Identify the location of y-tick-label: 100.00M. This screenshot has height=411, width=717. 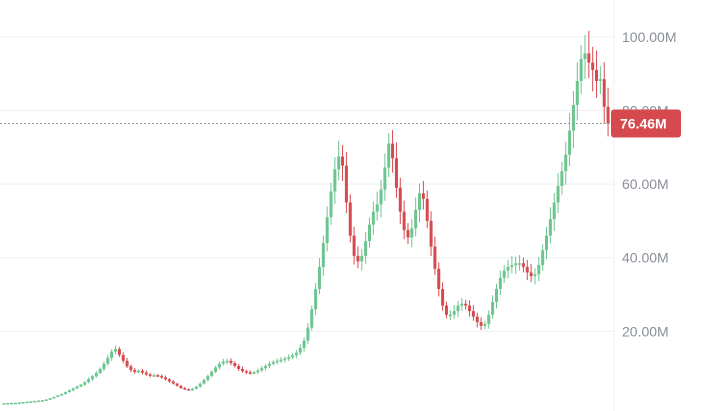
(649, 37).